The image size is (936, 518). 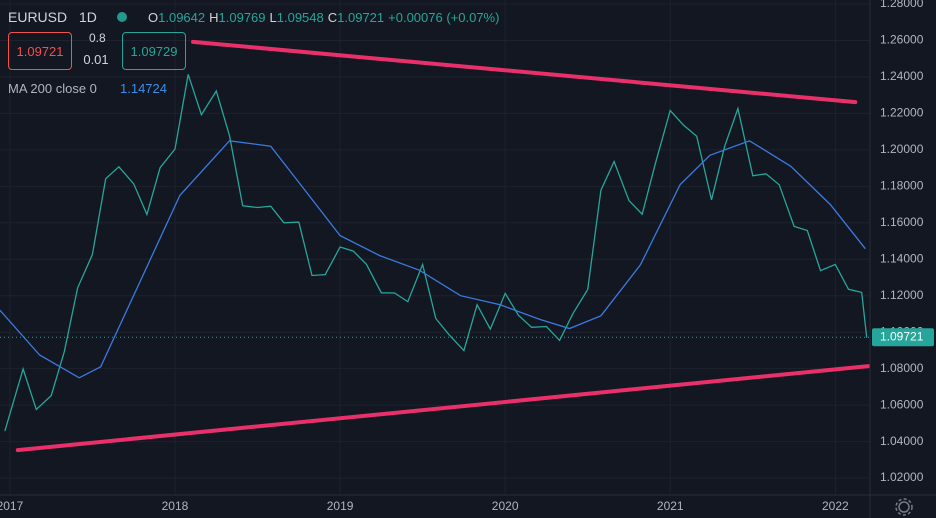 What do you see at coordinates (182, 17) in the screenshot?
I see `ohlc-value: 1.09642` at bounding box center [182, 17].